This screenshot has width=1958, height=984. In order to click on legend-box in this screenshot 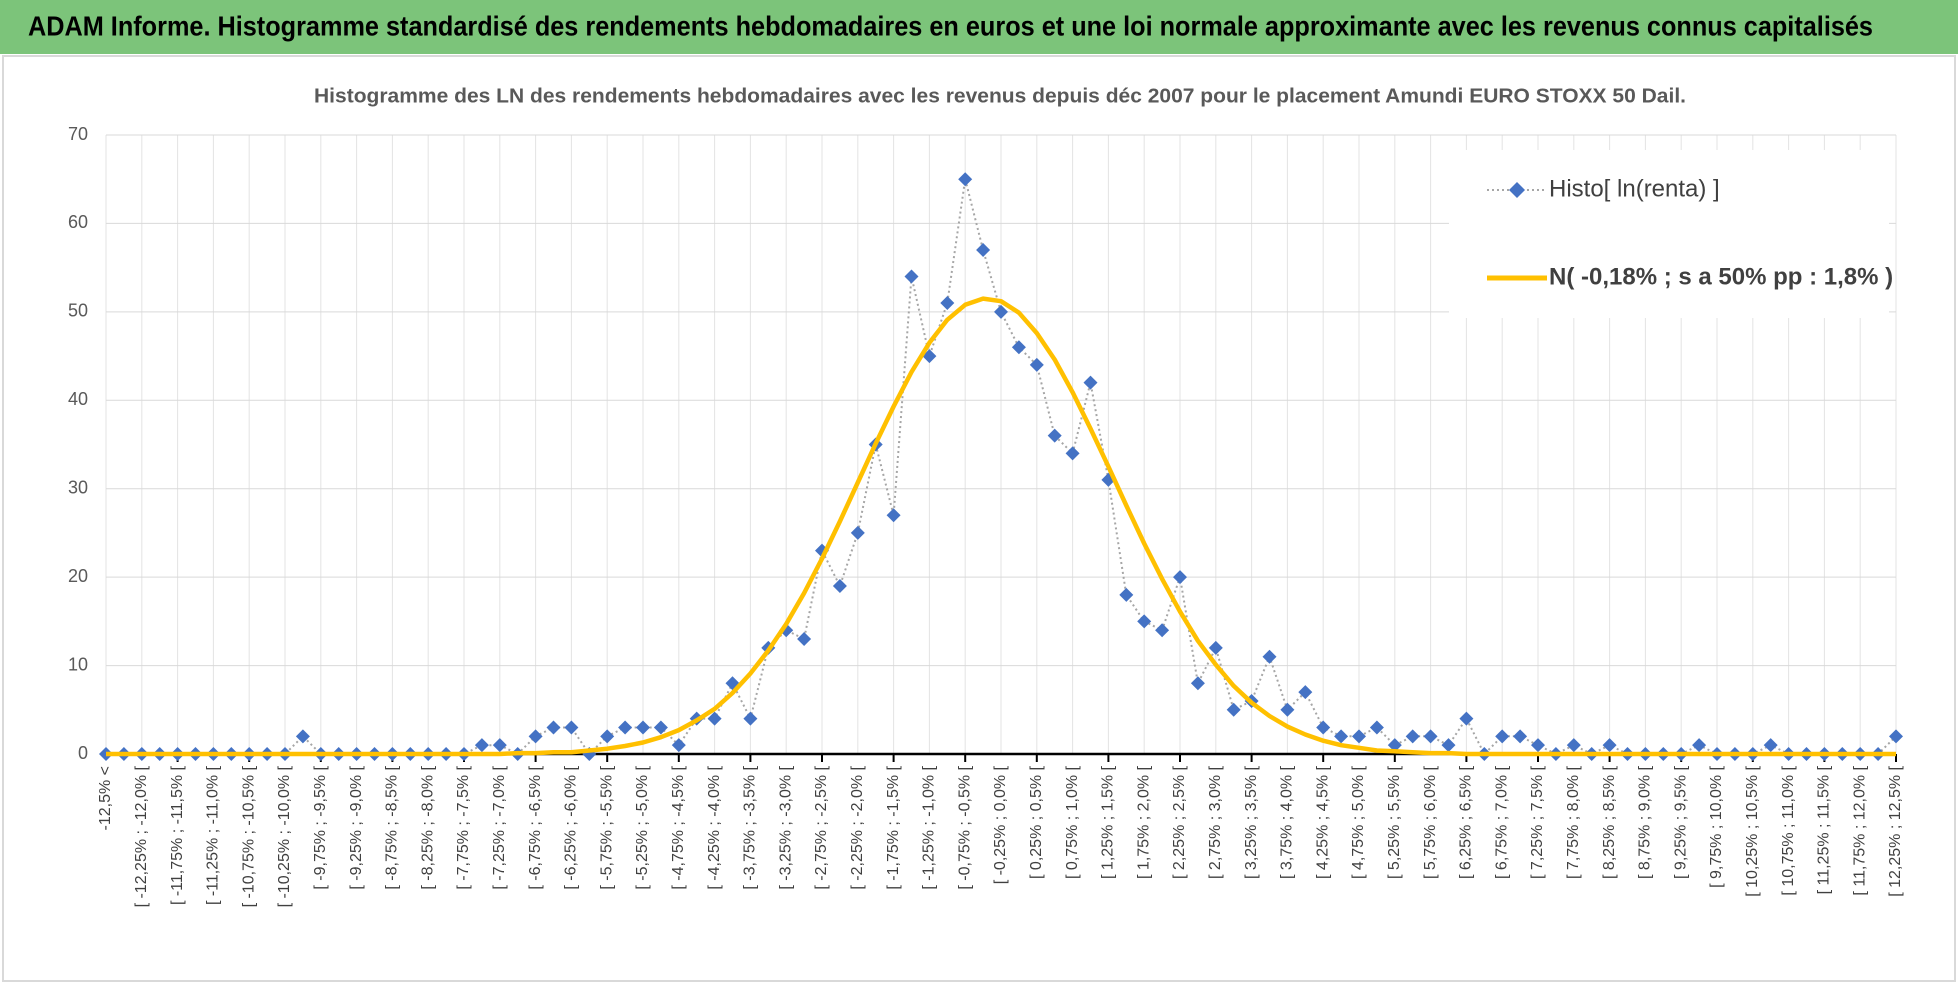, I will do `click(1669, 234)`.